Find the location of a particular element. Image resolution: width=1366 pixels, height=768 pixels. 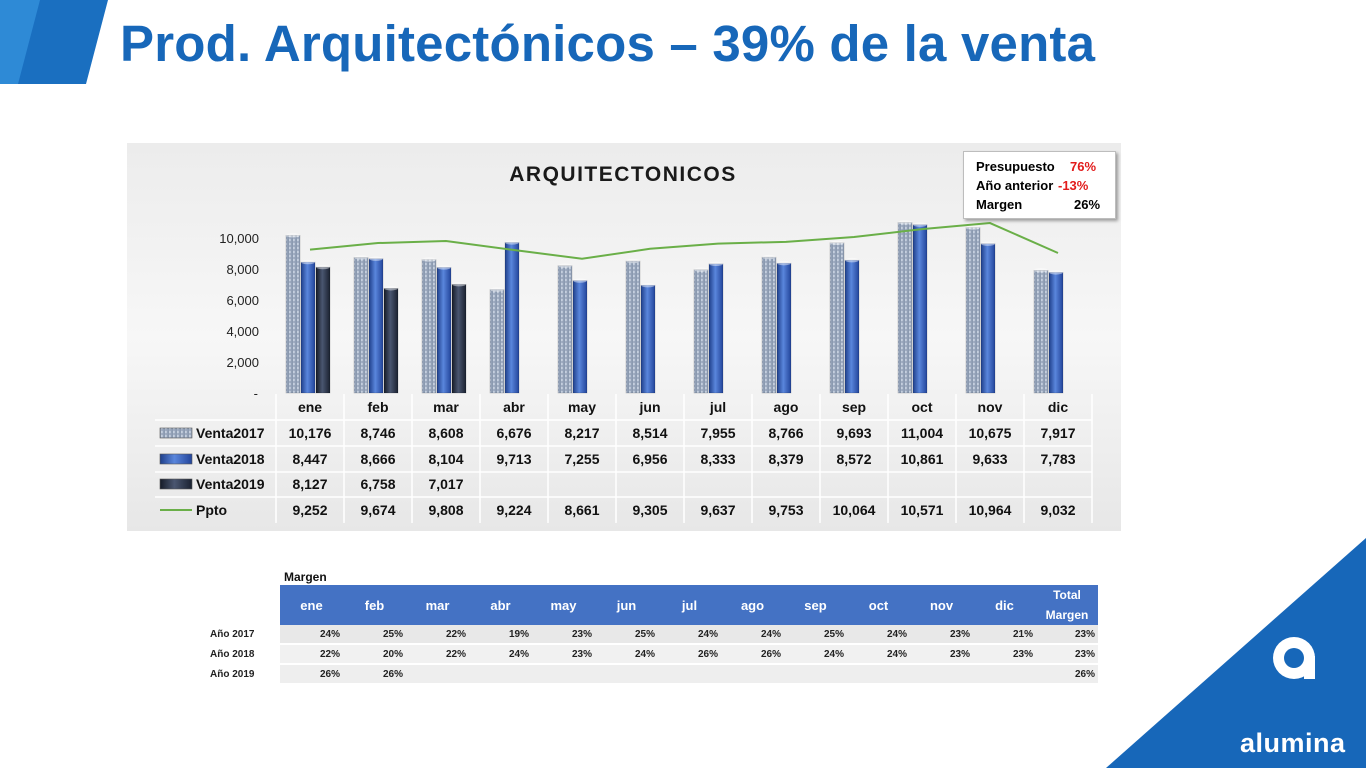

data-label: 10,571 is located at coordinates (922, 510).